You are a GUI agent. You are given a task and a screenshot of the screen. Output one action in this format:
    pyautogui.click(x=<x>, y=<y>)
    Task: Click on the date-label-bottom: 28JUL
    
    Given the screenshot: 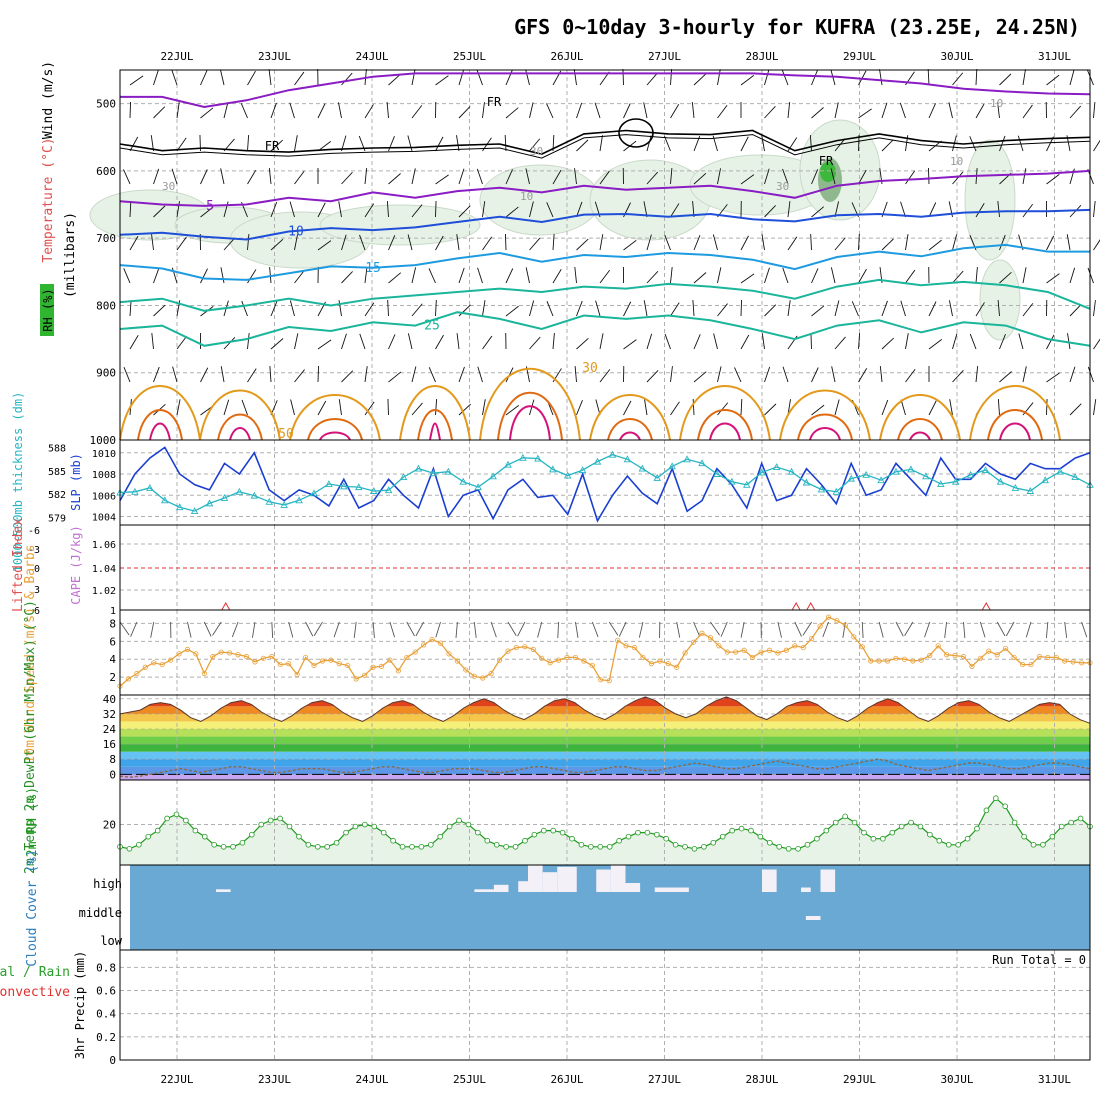 What is the action you would take?
    pyautogui.click(x=761, y=1079)
    